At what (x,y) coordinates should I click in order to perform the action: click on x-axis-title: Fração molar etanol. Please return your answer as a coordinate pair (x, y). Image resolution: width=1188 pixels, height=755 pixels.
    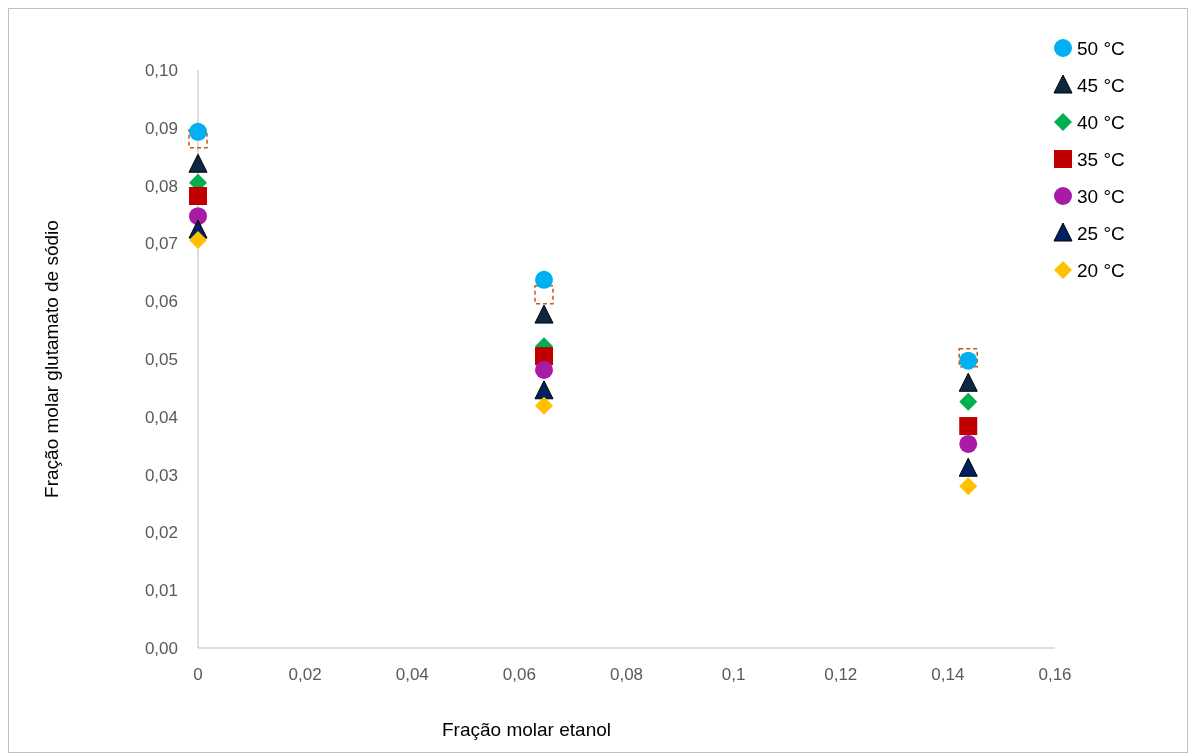
    Looking at the image, I should click on (526, 729).